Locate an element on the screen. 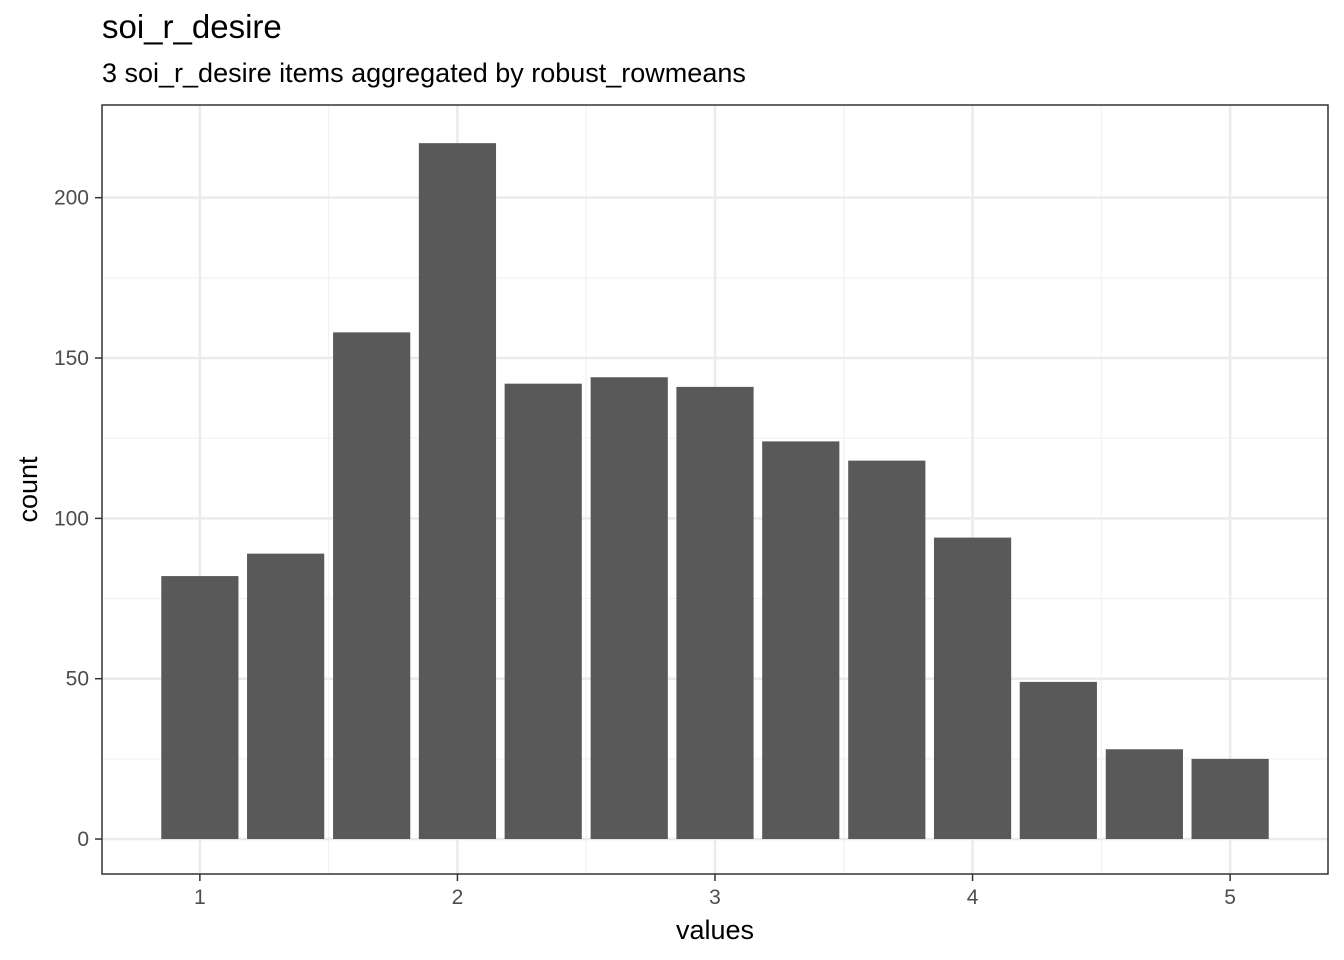 The width and height of the screenshot is (1344, 960). x-tick-label: 5 is located at coordinates (1230, 897).